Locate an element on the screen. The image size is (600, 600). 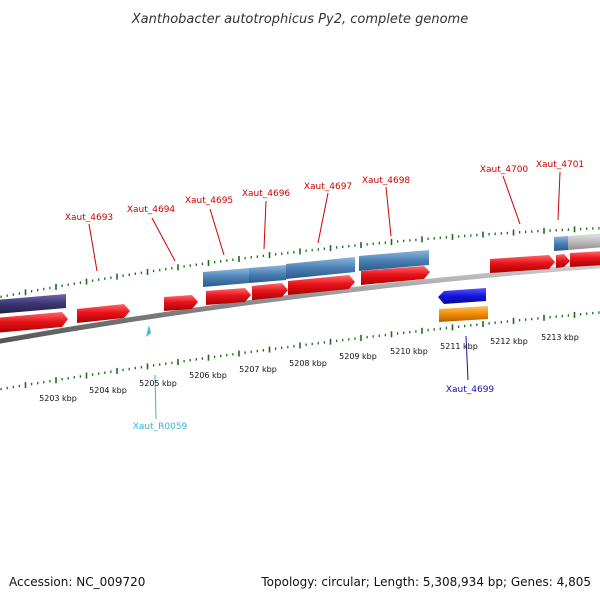
gene-dark-block is located at coordinates (33, 304).